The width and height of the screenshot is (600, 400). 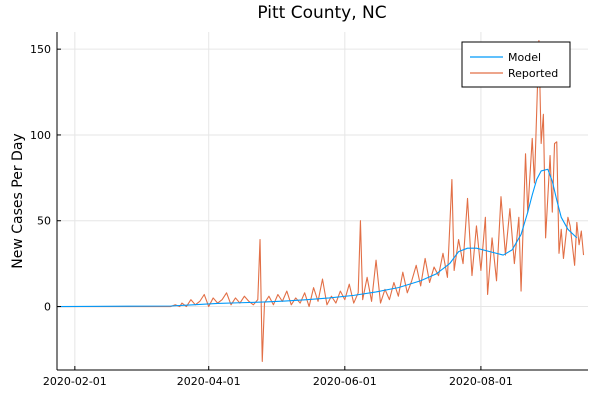 What do you see at coordinates (345, 381) in the screenshot?
I see `x-tick-label: 2020-06-01` at bounding box center [345, 381].